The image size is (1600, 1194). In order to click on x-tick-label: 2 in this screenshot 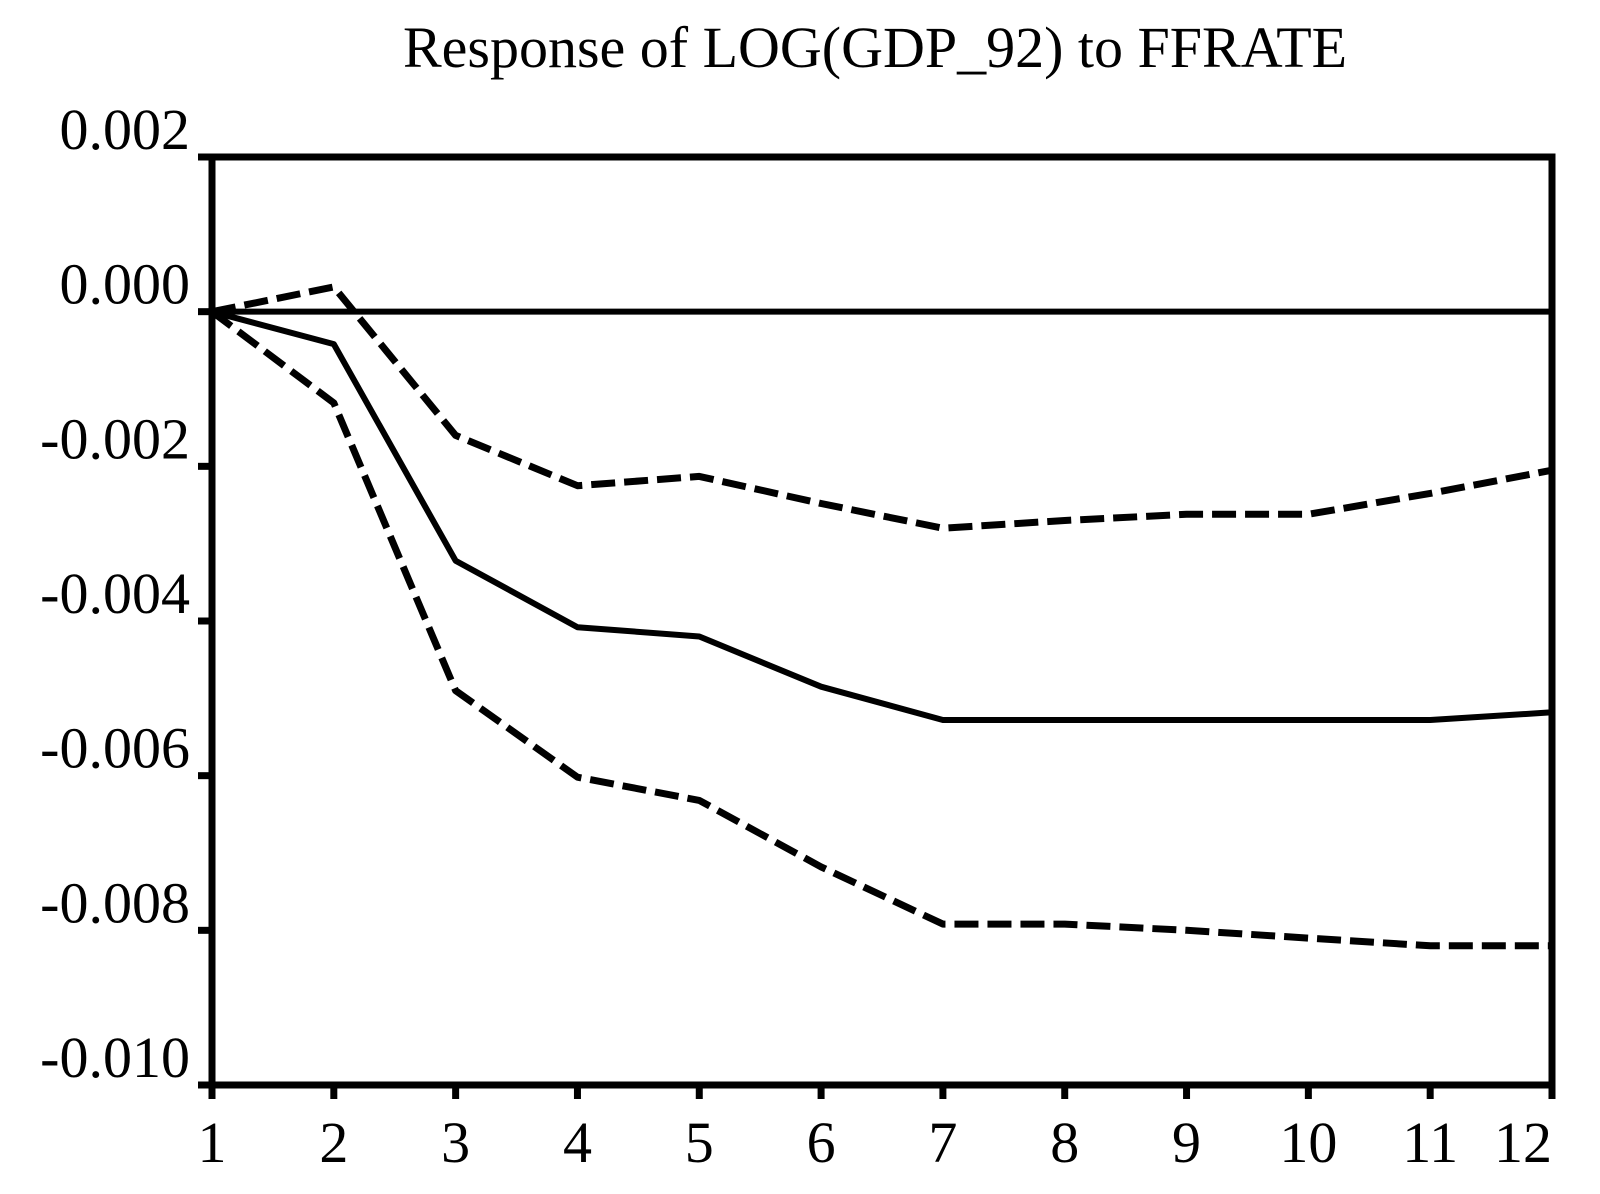, I will do `click(333, 1142)`.